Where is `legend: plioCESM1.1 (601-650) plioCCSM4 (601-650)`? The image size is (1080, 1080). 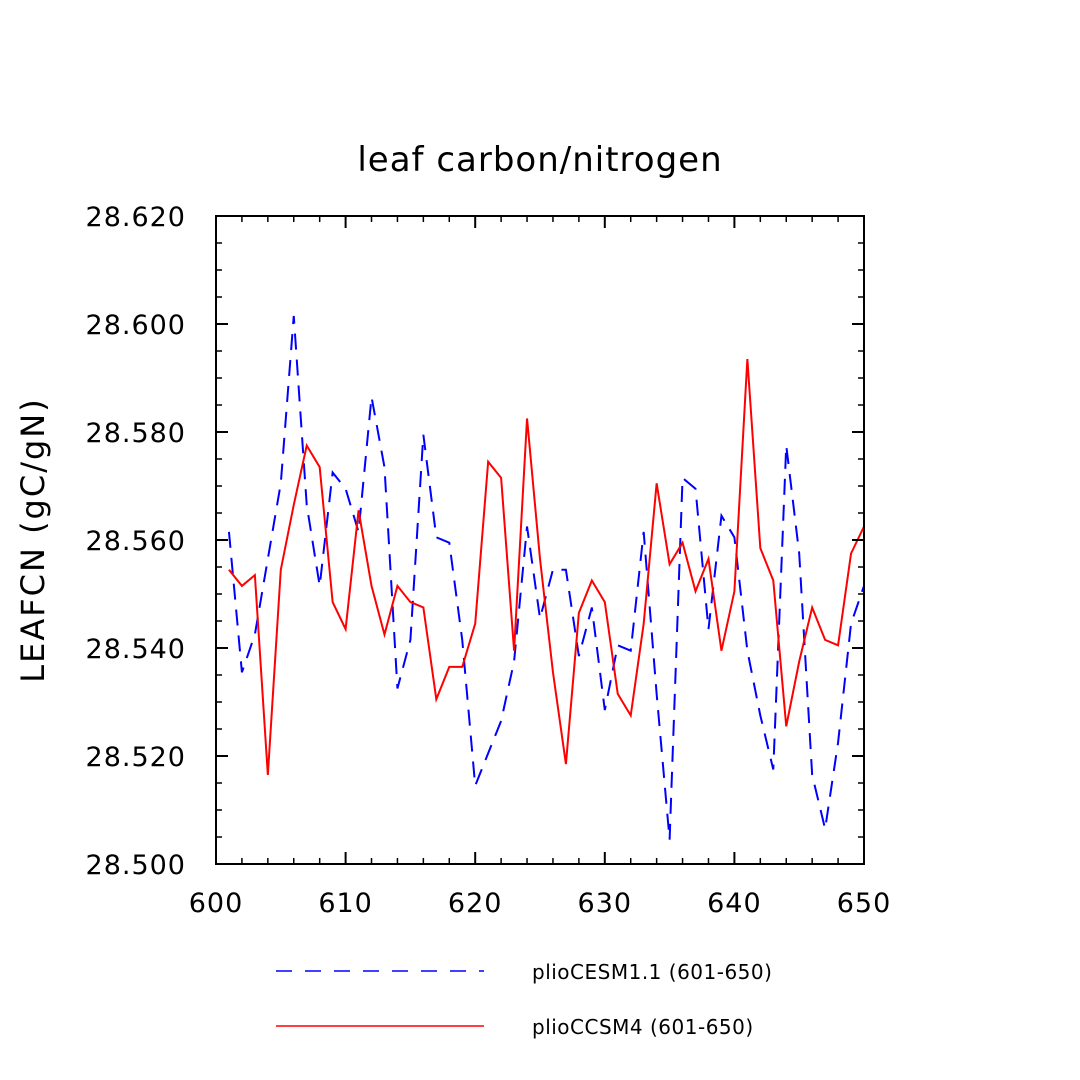
legend: plioCESM1.1 (601-650) plioCCSM4 (601-650) is located at coordinates (524, 999).